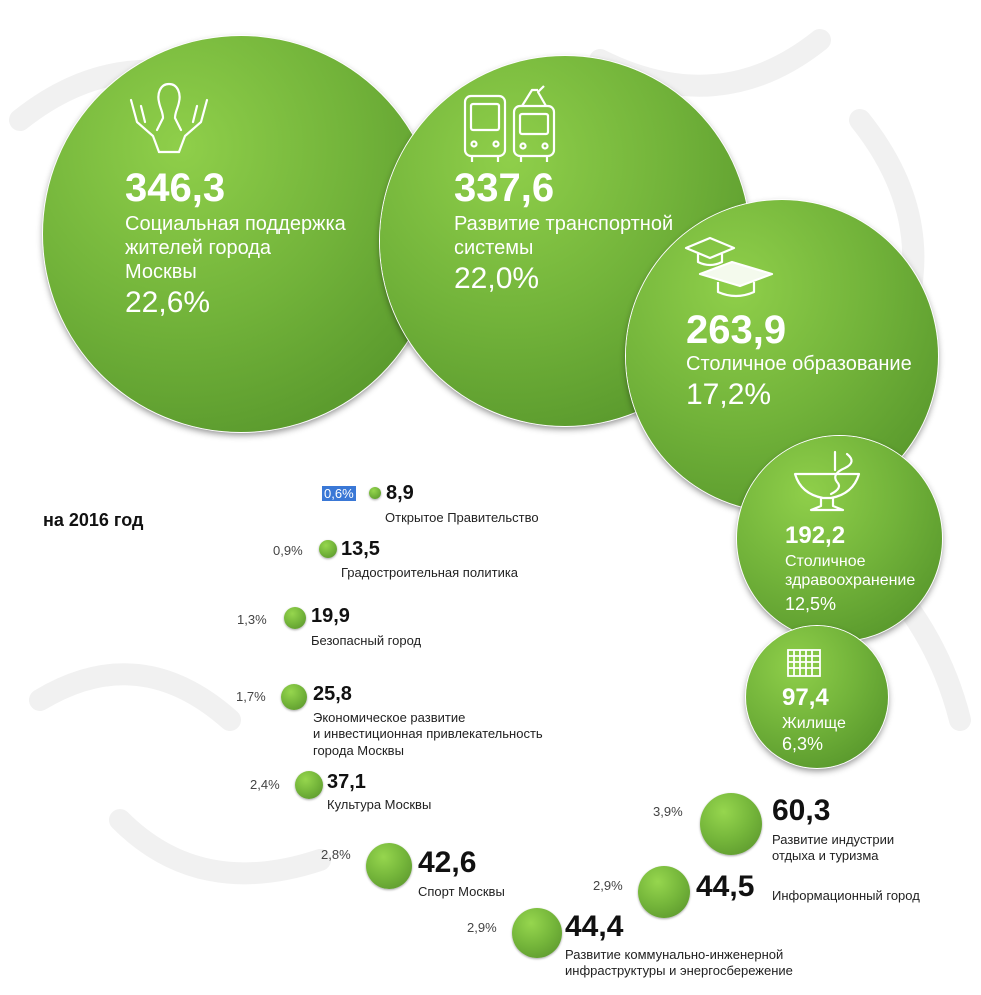  What do you see at coordinates (235, 224) in the screenshot?
I see `label-line: Социальная поддержка` at bounding box center [235, 224].